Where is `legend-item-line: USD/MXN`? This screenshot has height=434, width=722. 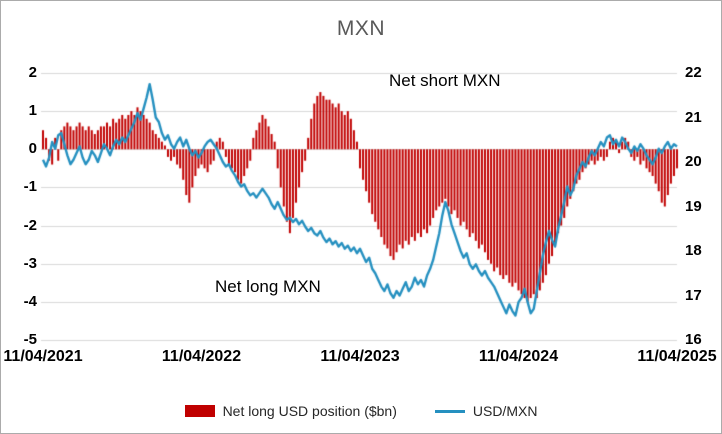 legend-item-line: USD/MXN is located at coordinates (486, 411).